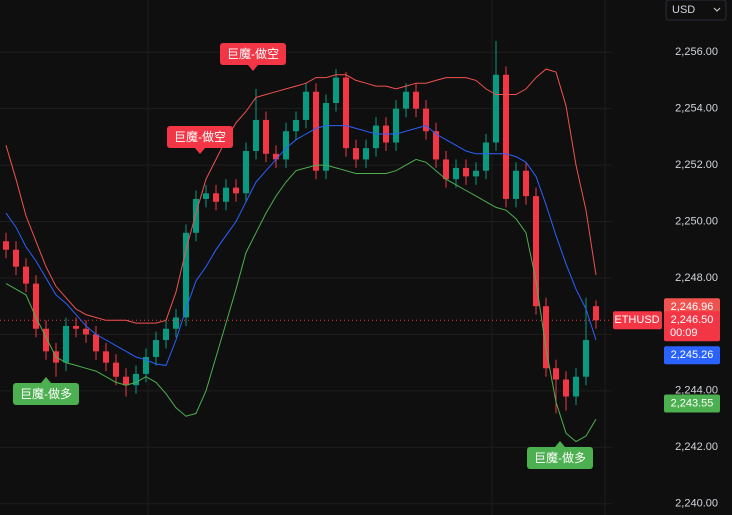 The image size is (732, 515). Describe the element at coordinates (684, 333) in the screenshot. I see `countdown: 00:09` at that location.